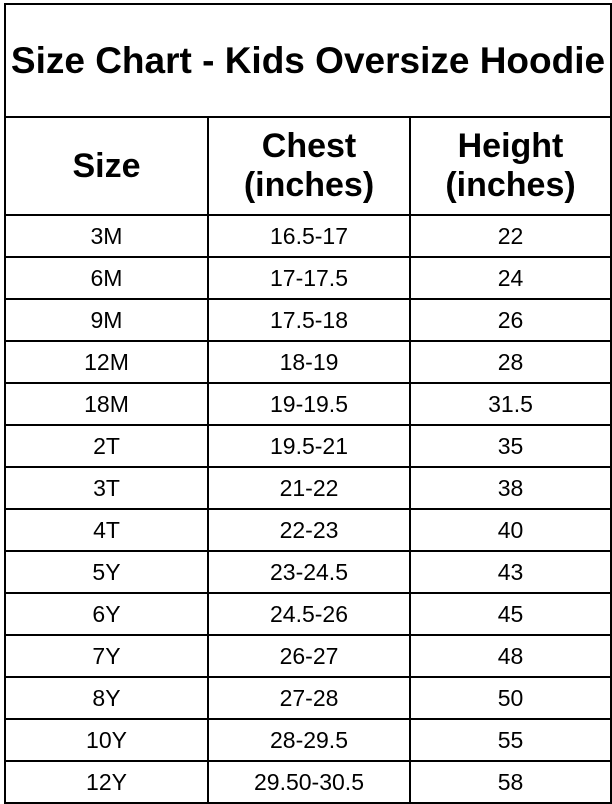 The width and height of the screenshot is (612, 804). What do you see at coordinates (510, 656) in the screenshot?
I see `height-cell: 48` at bounding box center [510, 656].